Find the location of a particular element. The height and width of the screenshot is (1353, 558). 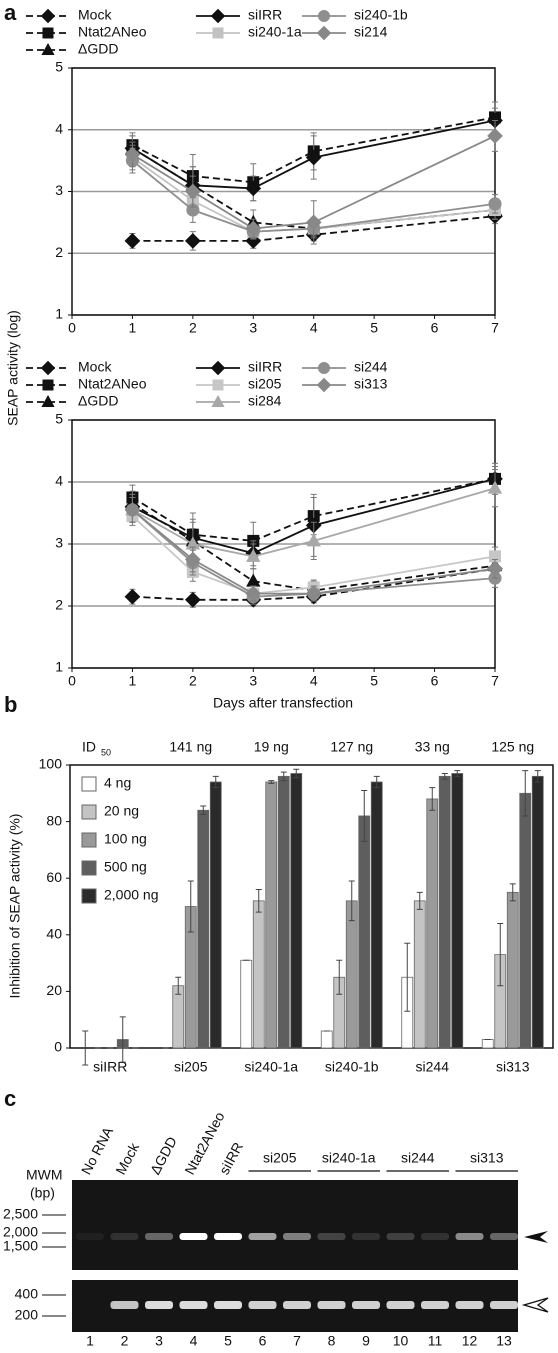

category-label: si205 is located at coordinates (191, 1067).